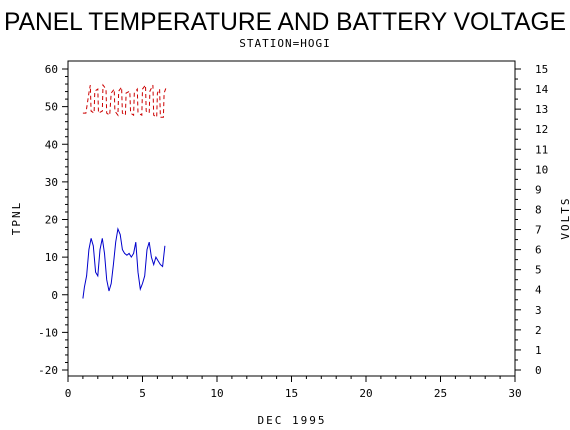  I want to click on y-tick-label: 40, so click(51, 144).